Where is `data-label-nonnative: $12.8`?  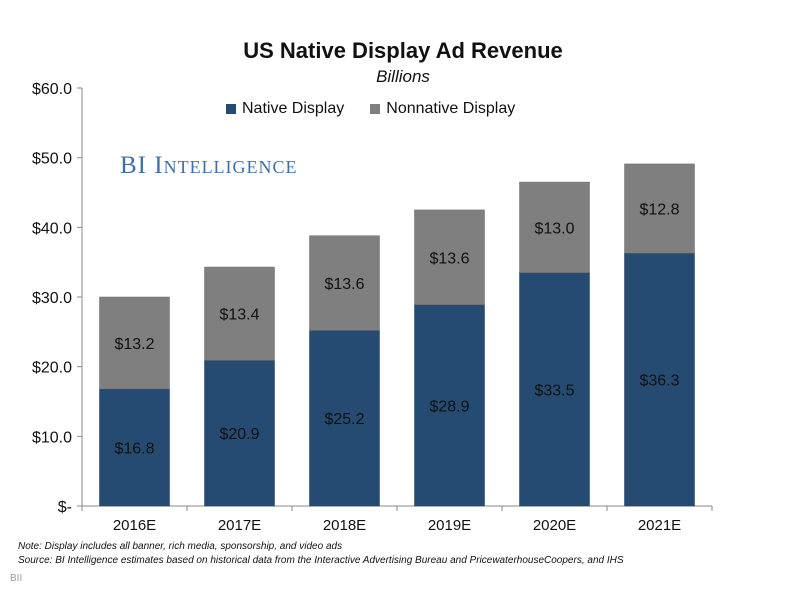 data-label-nonnative: $12.8 is located at coordinates (659, 210).